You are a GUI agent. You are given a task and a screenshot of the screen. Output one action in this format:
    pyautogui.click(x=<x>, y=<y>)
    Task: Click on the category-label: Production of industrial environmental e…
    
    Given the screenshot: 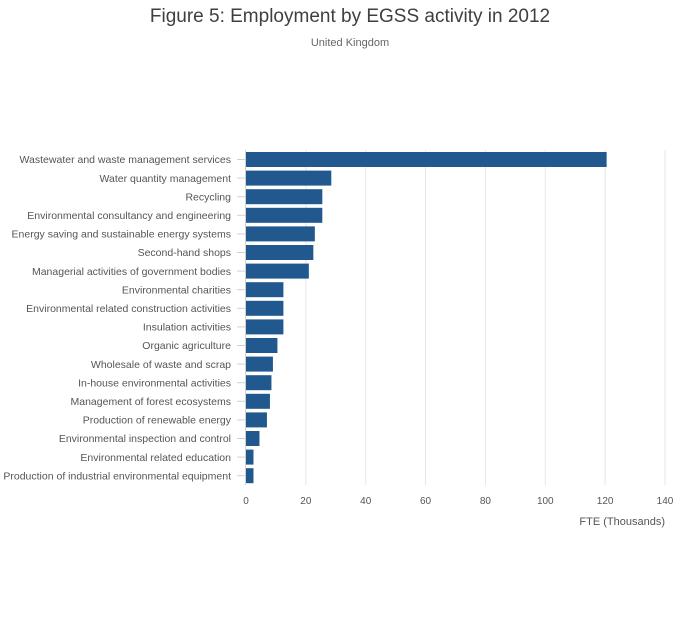 What is the action you would take?
    pyautogui.click(x=117, y=476)
    